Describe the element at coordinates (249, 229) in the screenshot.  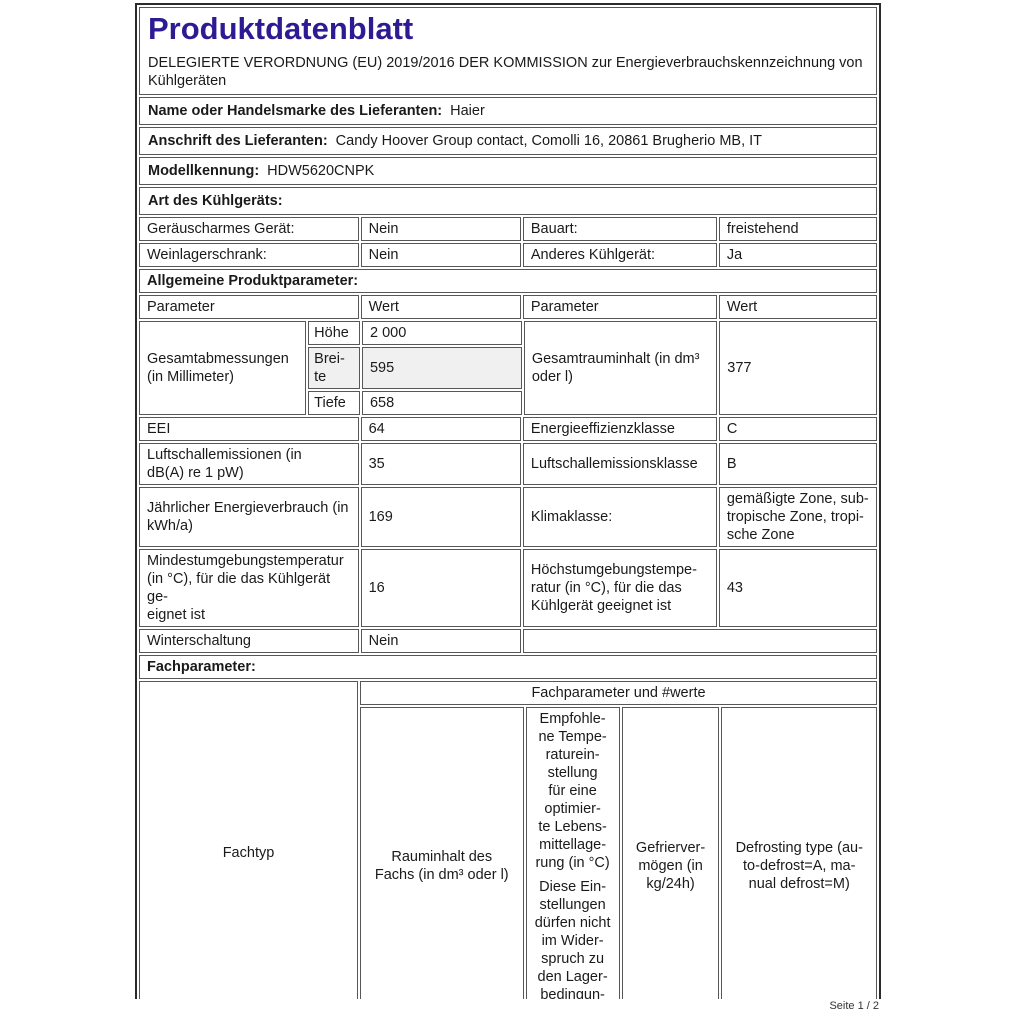
I see `param-label: Geräuscharmes Gerät:` at that location.